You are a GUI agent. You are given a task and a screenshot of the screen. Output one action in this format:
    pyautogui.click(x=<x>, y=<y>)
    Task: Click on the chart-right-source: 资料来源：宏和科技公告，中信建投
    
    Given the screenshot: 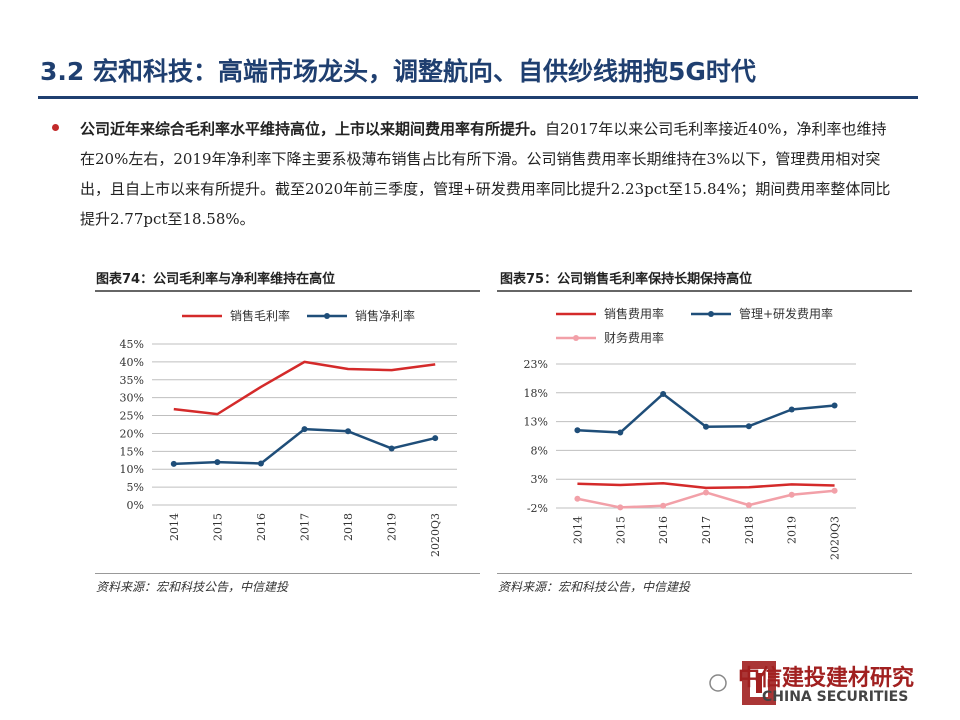 What is the action you would take?
    pyautogui.click(x=594, y=587)
    